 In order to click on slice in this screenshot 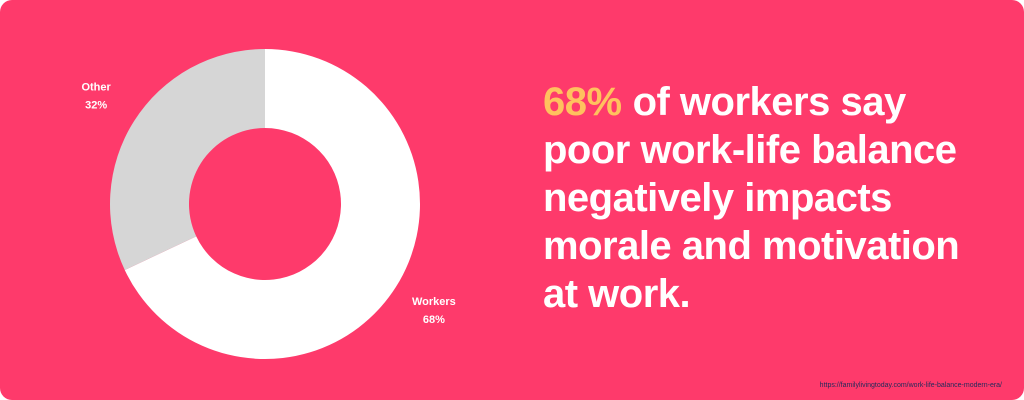, I will do `click(187, 159)`.